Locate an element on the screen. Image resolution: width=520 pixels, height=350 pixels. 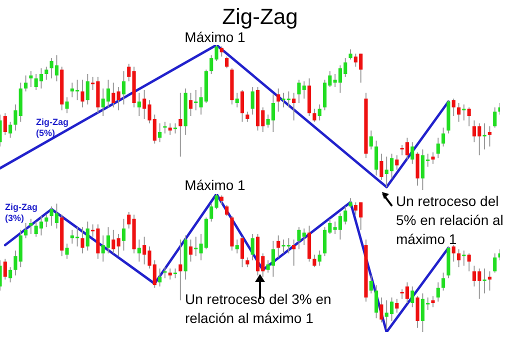
series-label: Zig-Zag (3%) is located at coordinates (21, 213).